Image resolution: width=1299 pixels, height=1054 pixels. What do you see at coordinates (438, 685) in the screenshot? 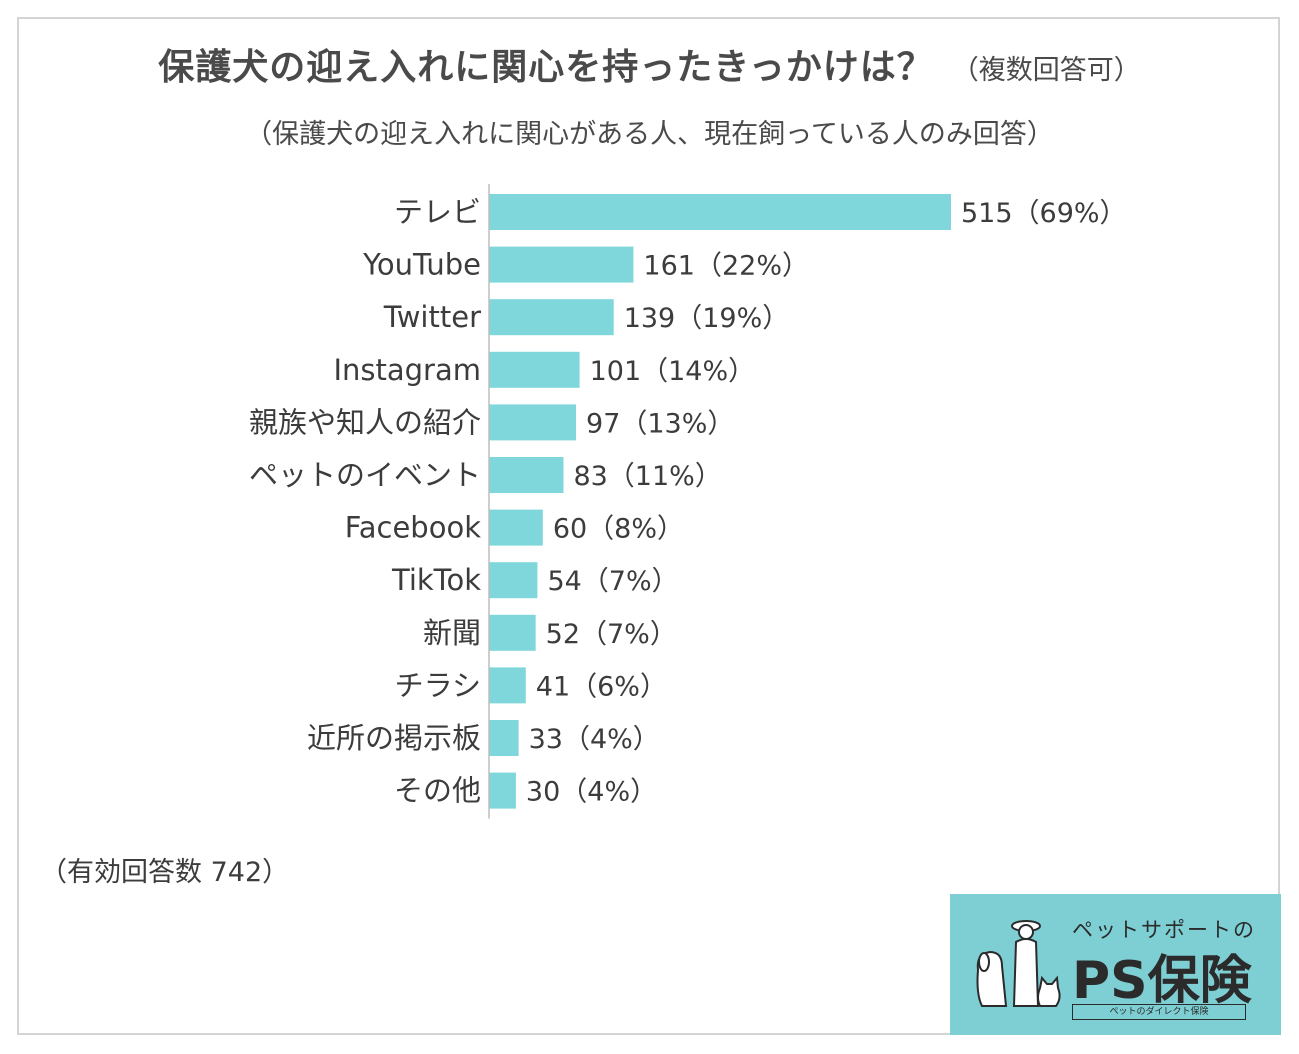
I see `category-label: チラシ` at bounding box center [438, 685].